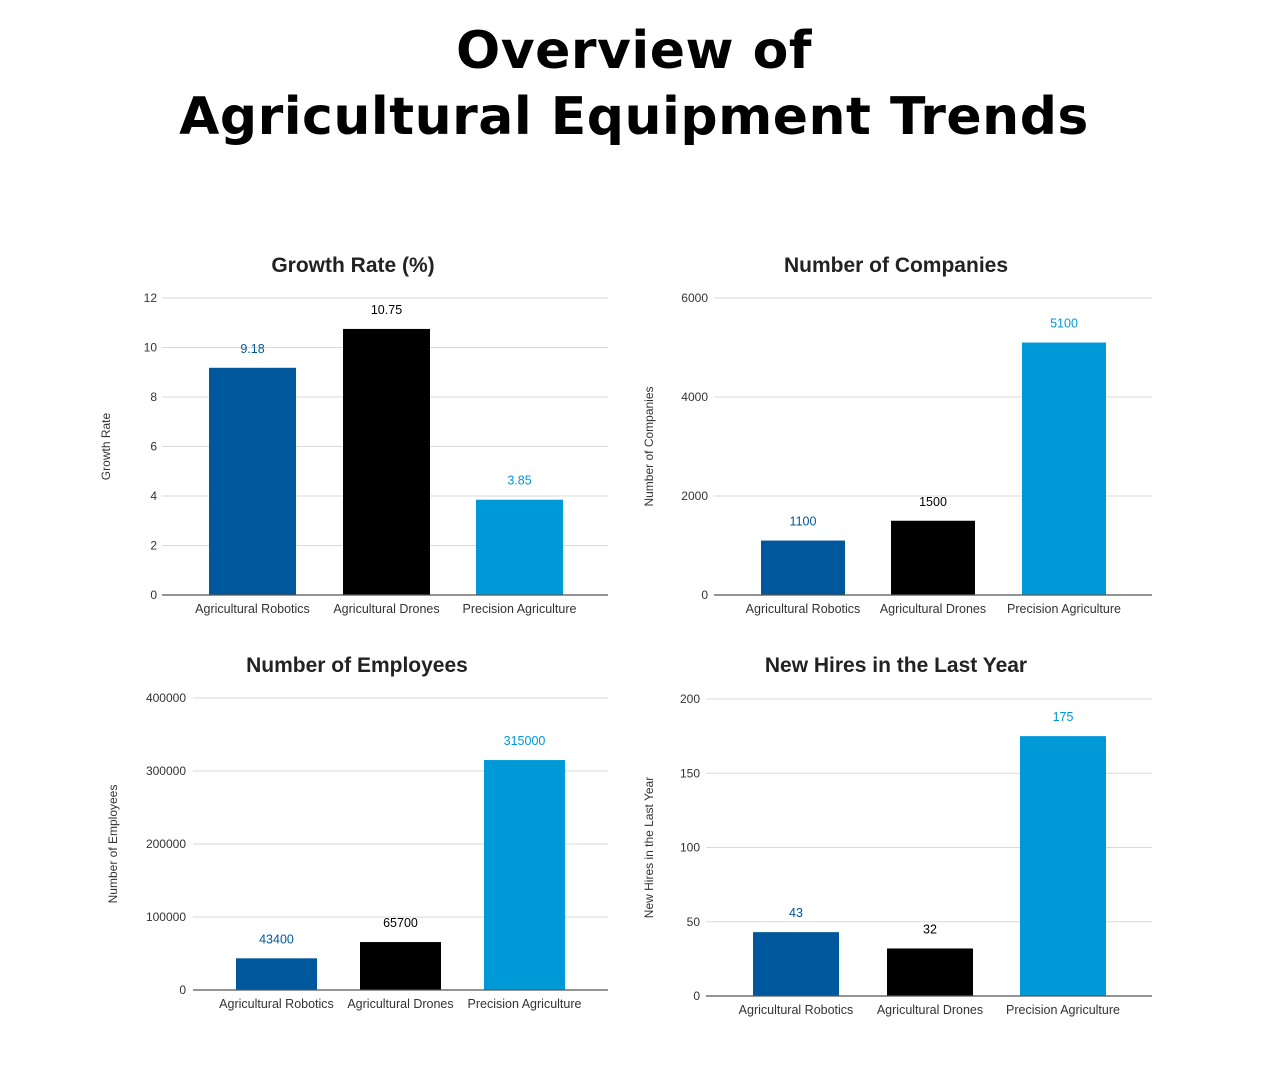  What do you see at coordinates (400, 923) in the screenshot?
I see `data-label: 65700` at bounding box center [400, 923].